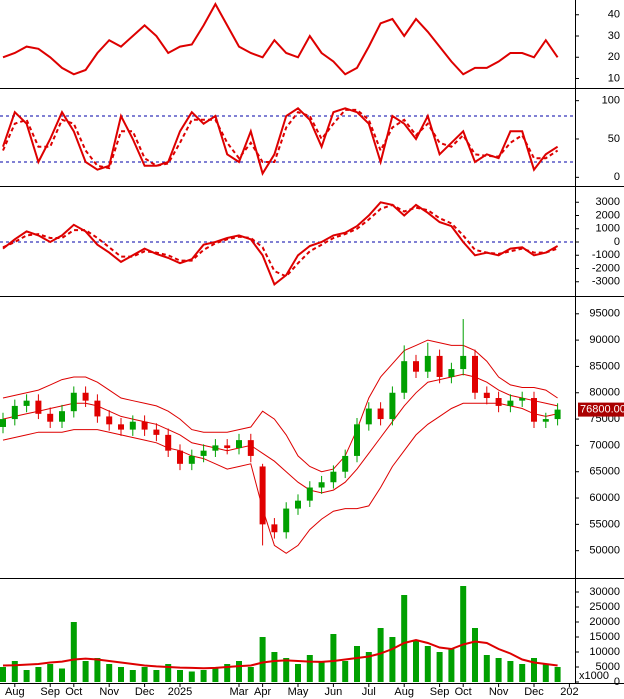 Image resolution: width=624 pixels, height=699 pixels. What do you see at coordinates (604, 551) in the screenshot?
I see `y-tick-label: 50000` at bounding box center [604, 551].